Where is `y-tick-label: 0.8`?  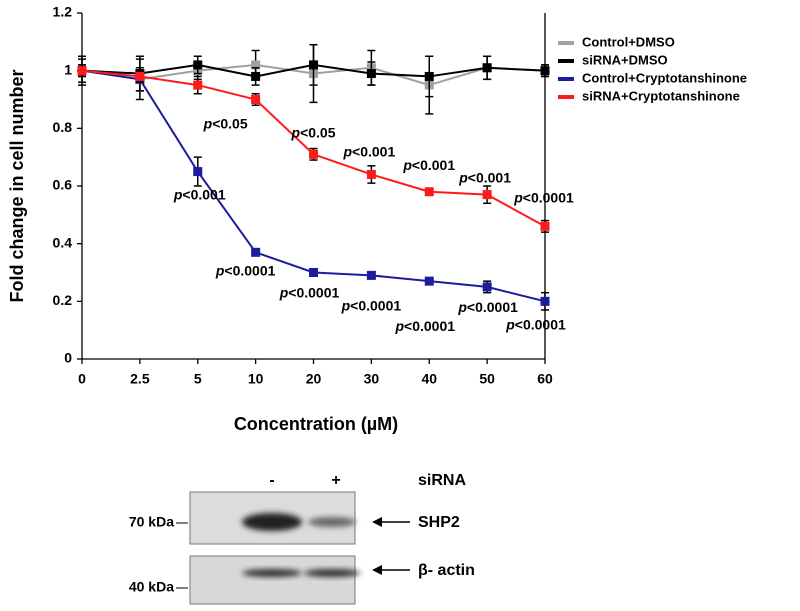
y-tick-label: 0.8 is located at coordinates (63, 127).